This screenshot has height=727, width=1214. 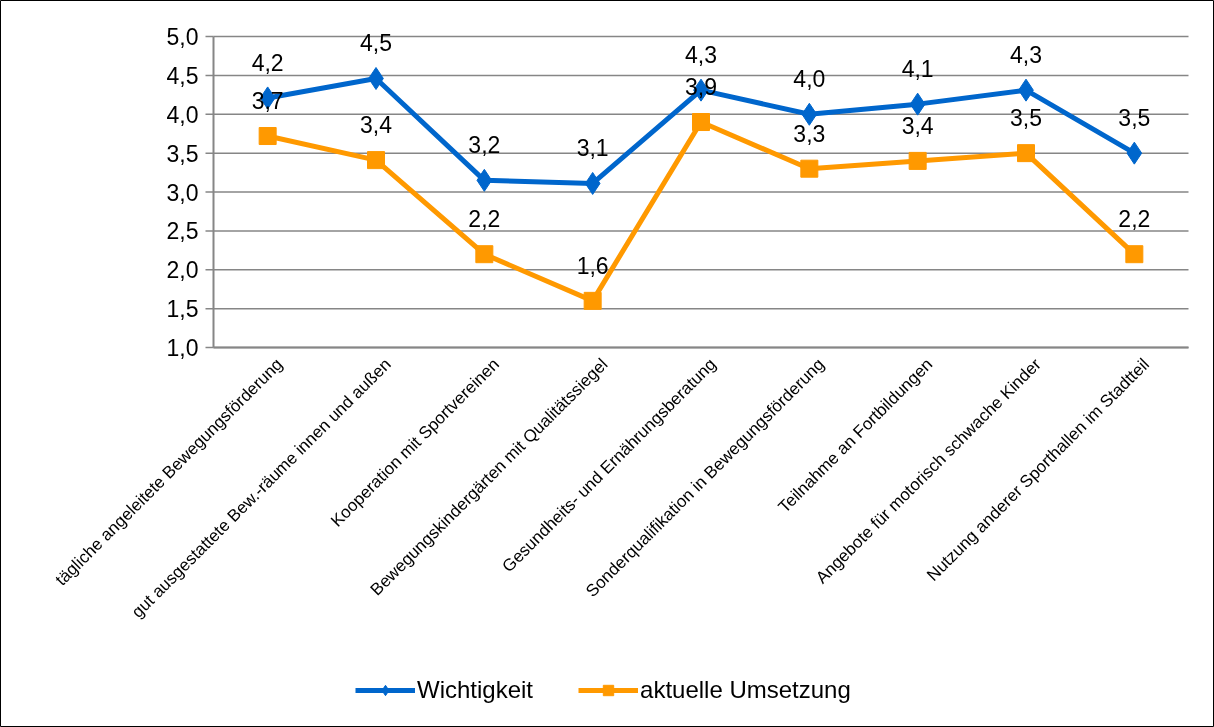 What do you see at coordinates (809, 133) in the screenshot?
I see `data-label: 3,3` at bounding box center [809, 133].